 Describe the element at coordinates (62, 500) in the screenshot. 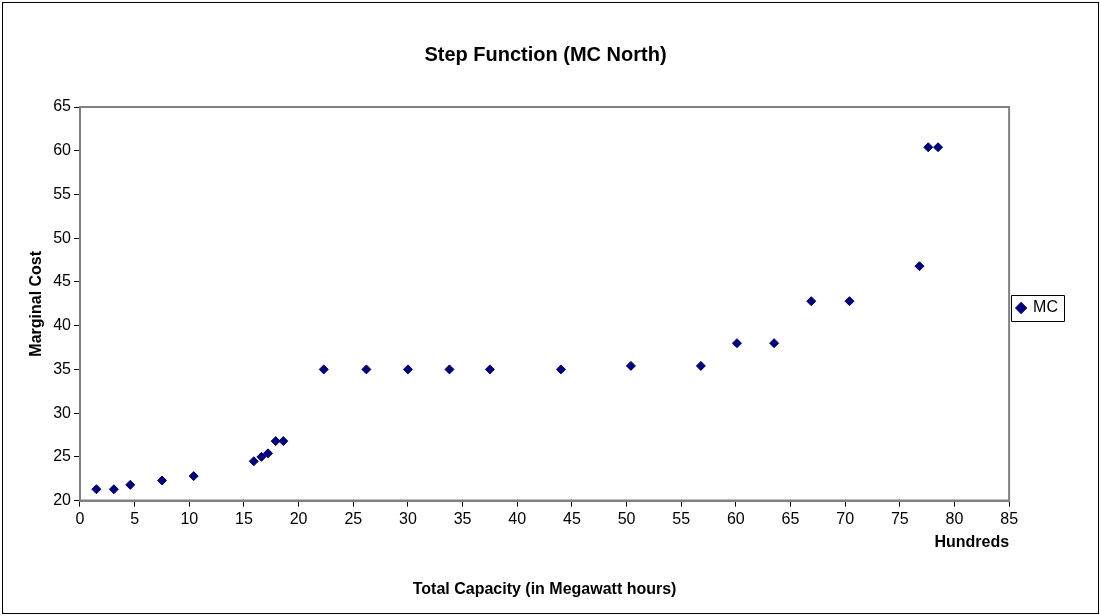

I see `y-tick-label: 20` at that location.